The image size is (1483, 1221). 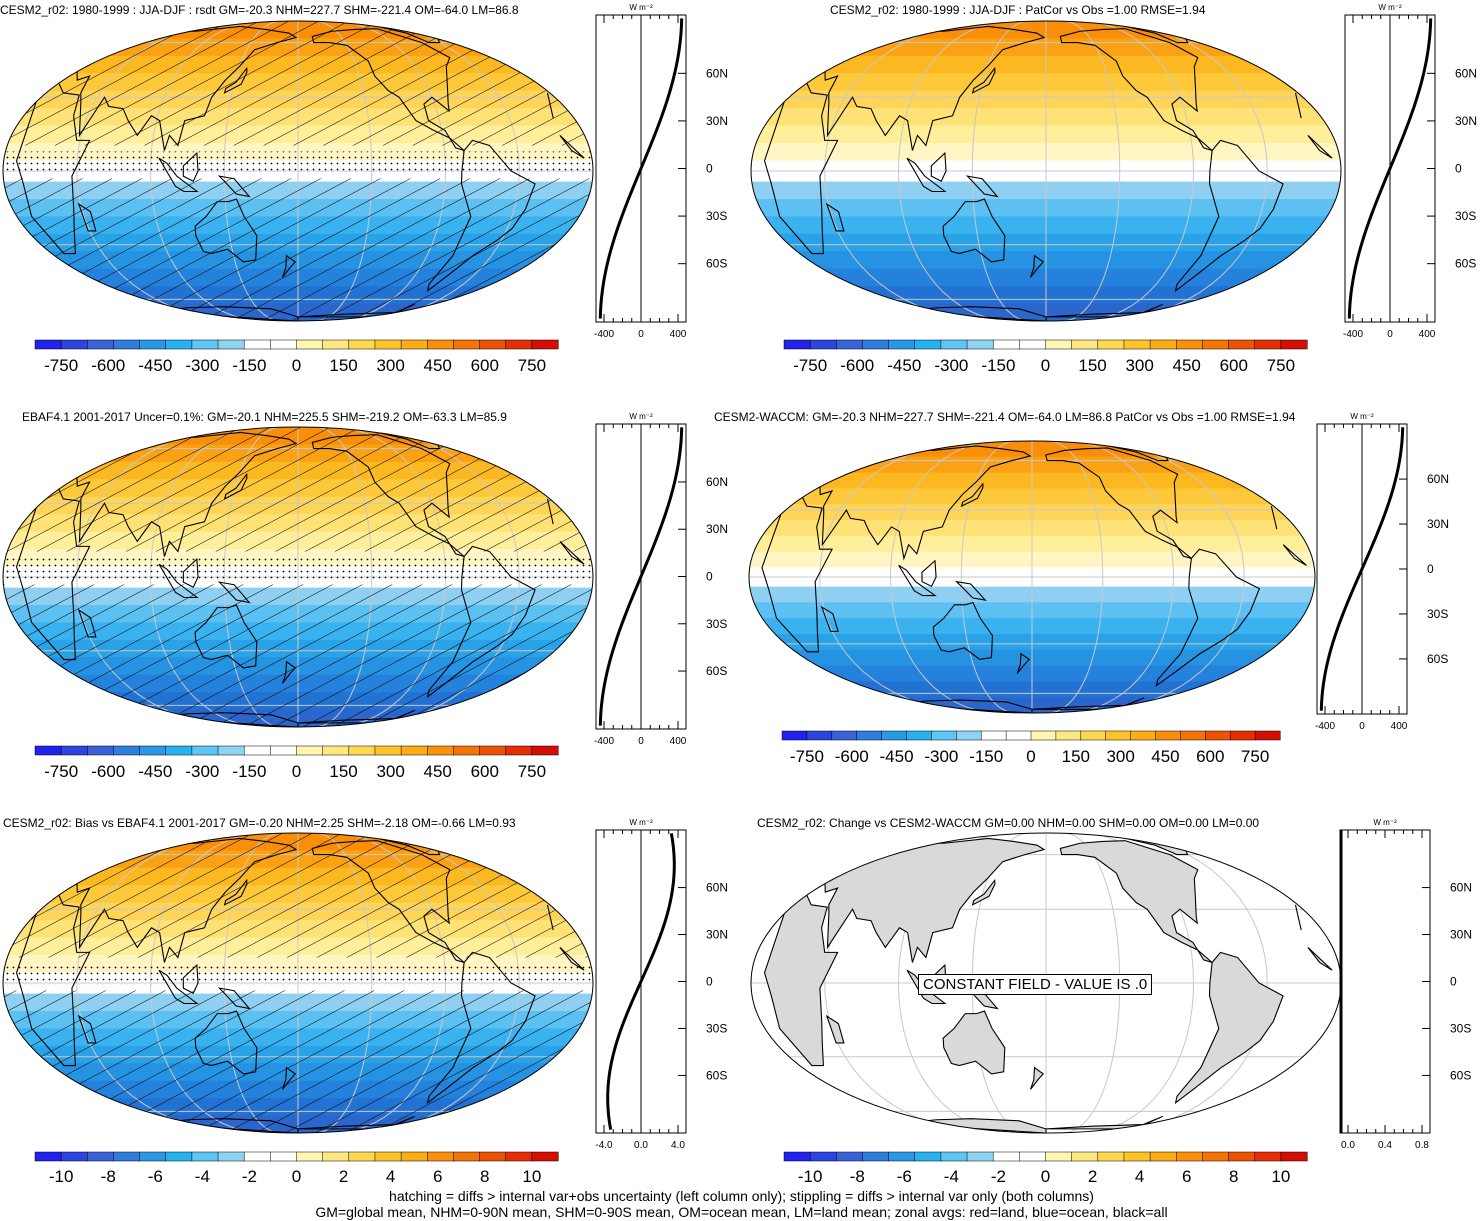 What do you see at coordinates (296, 357) in the screenshot?
I see `colorbar-1: -750-600-450-300-1500150300450600750` at bounding box center [296, 357].